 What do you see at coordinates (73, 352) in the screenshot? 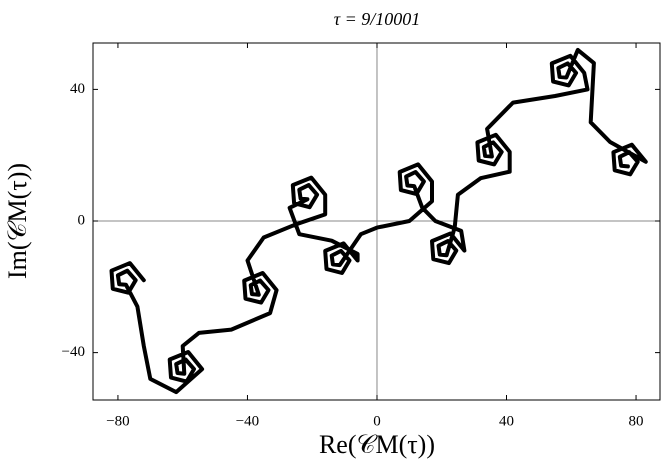
I see `y-tick-label: −40` at bounding box center [73, 352].